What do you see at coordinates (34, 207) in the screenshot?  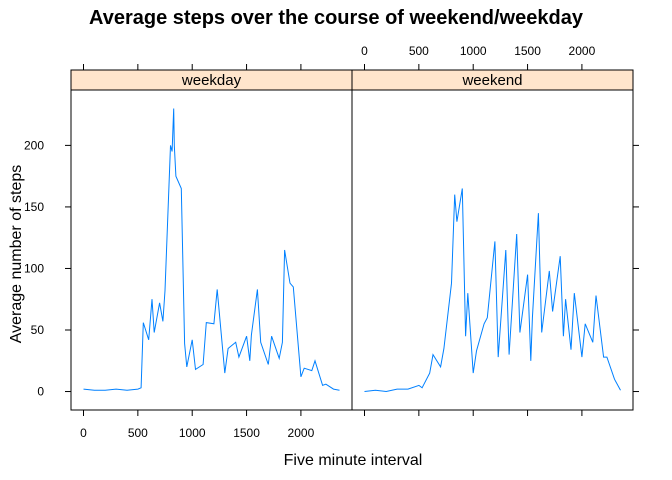 I see `y-tick-label: 150` at bounding box center [34, 207].